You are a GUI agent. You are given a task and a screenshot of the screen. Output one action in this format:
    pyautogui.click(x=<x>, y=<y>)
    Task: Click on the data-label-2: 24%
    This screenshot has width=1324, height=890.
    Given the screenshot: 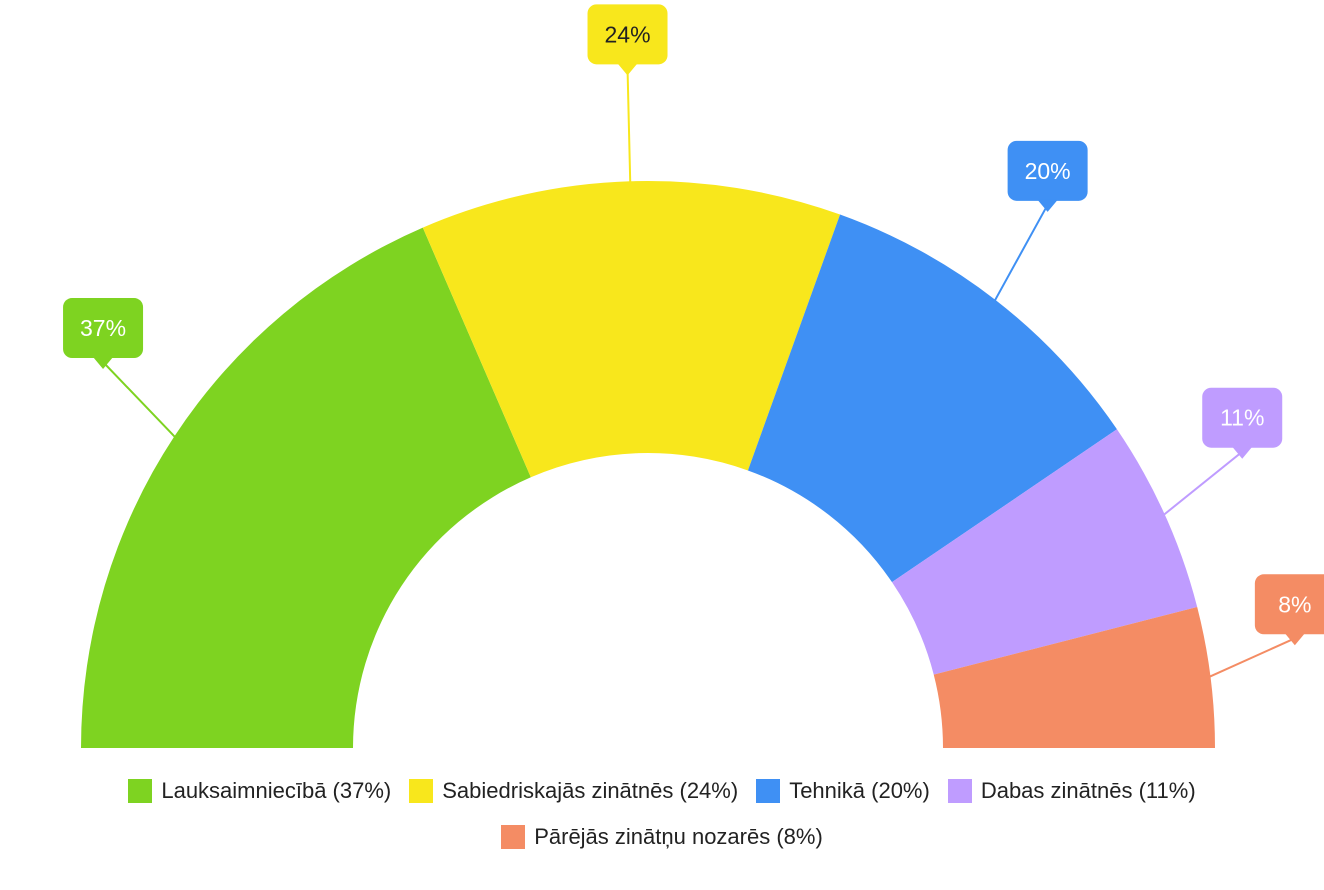 What is the action you would take?
    pyautogui.click(x=627, y=34)
    